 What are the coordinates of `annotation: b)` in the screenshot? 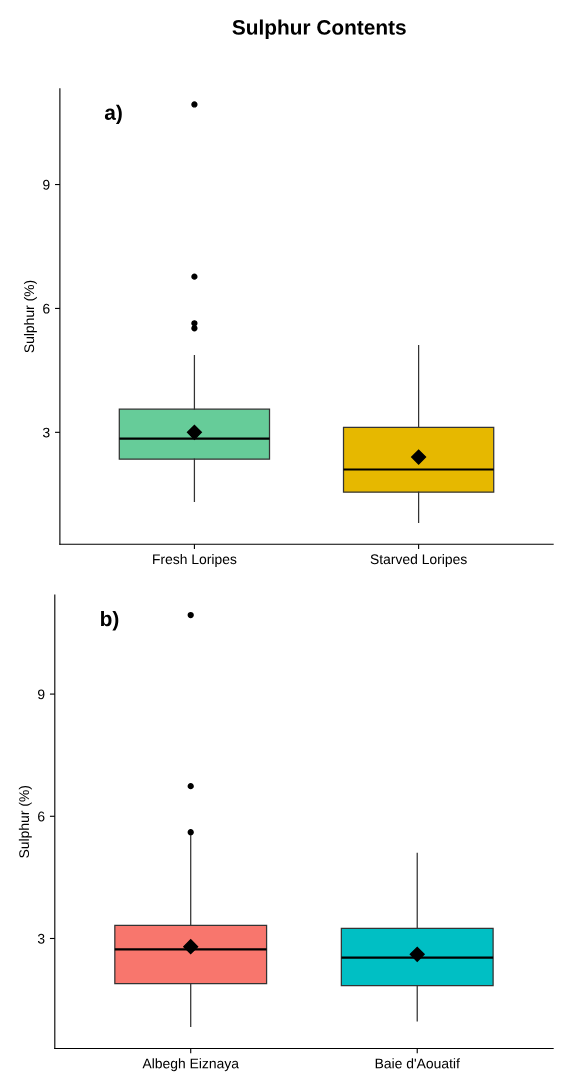 It's located at (110, 620).